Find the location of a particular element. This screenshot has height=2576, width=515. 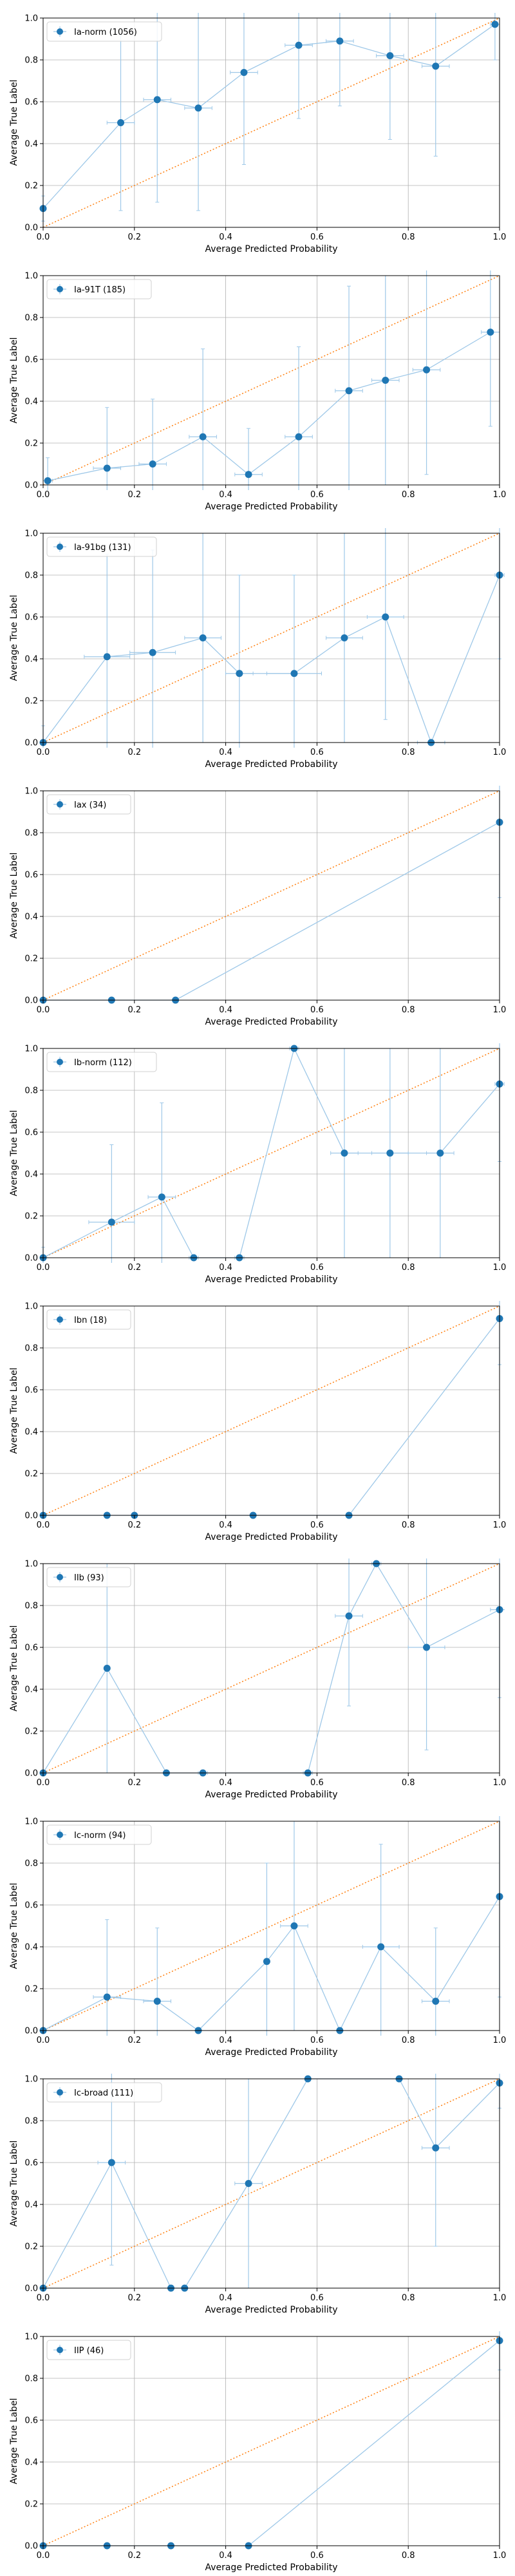

legend: Ic-broad (111) is located at coordinates (104, 2092).